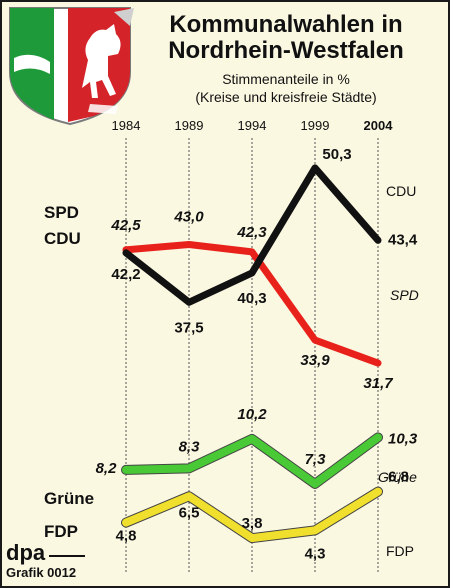 This screenshot has width=450, height=588. What do you see at coordinates (336, 154) in the screenshot?
I see `data-label-CDU-1999: 50,3` at bounding box center [336, 154].